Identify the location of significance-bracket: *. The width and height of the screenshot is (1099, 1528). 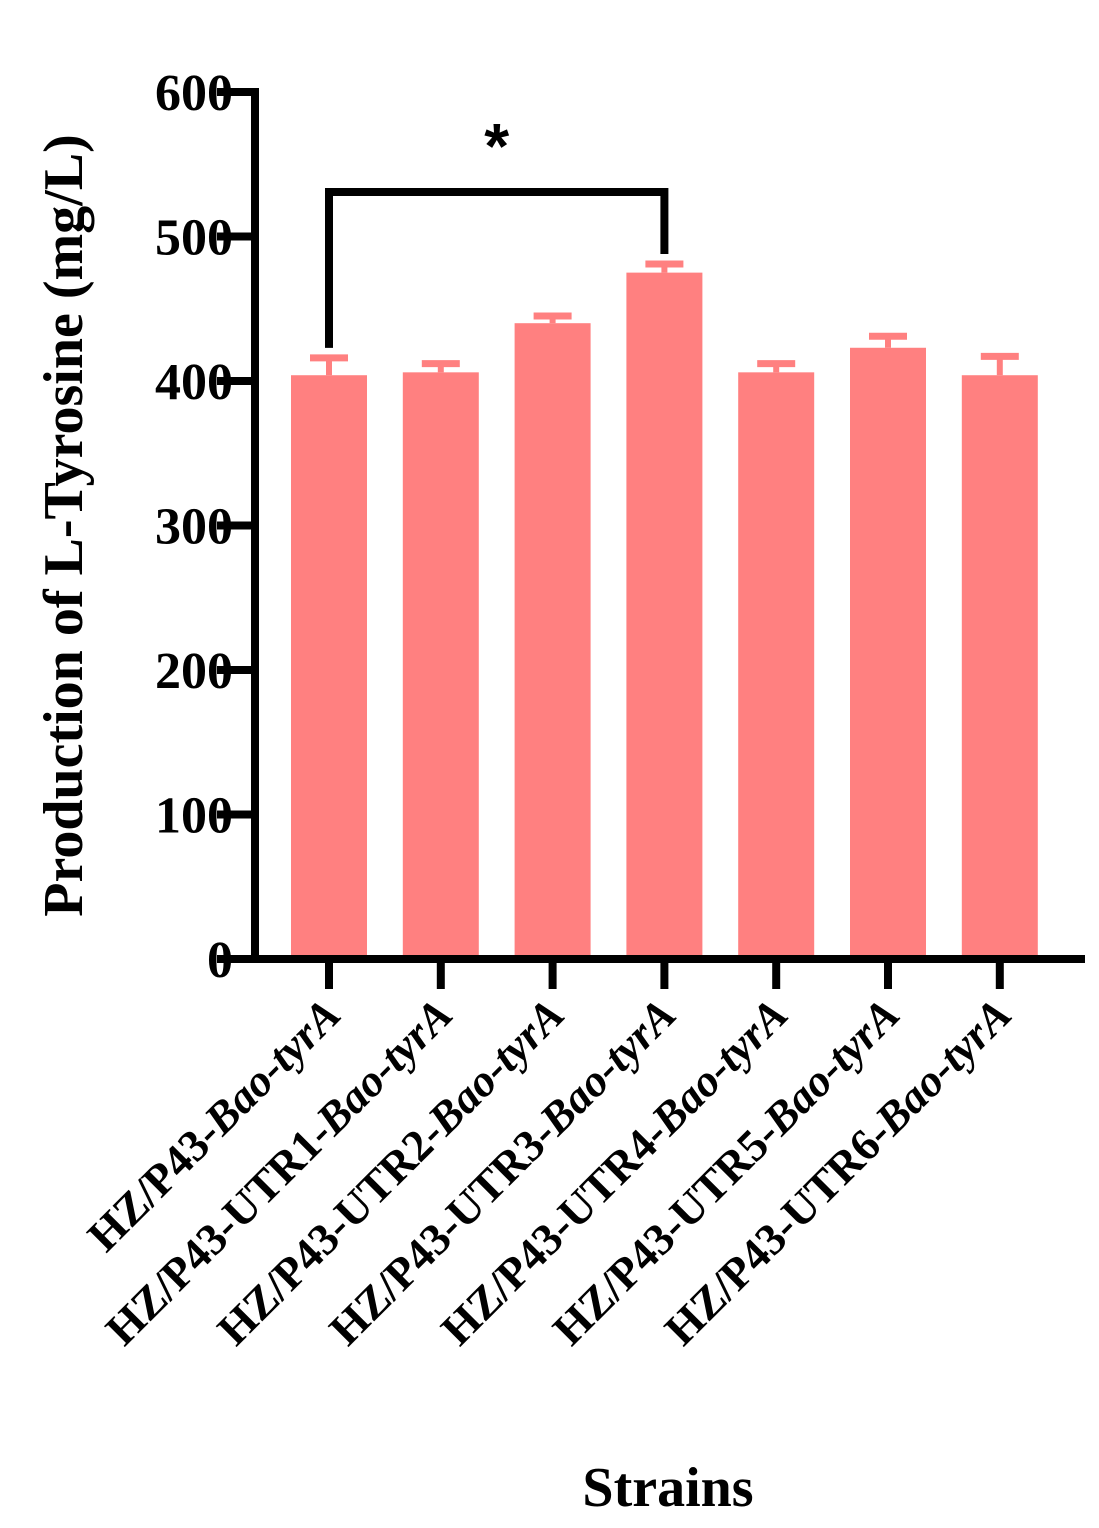
(497, 229).